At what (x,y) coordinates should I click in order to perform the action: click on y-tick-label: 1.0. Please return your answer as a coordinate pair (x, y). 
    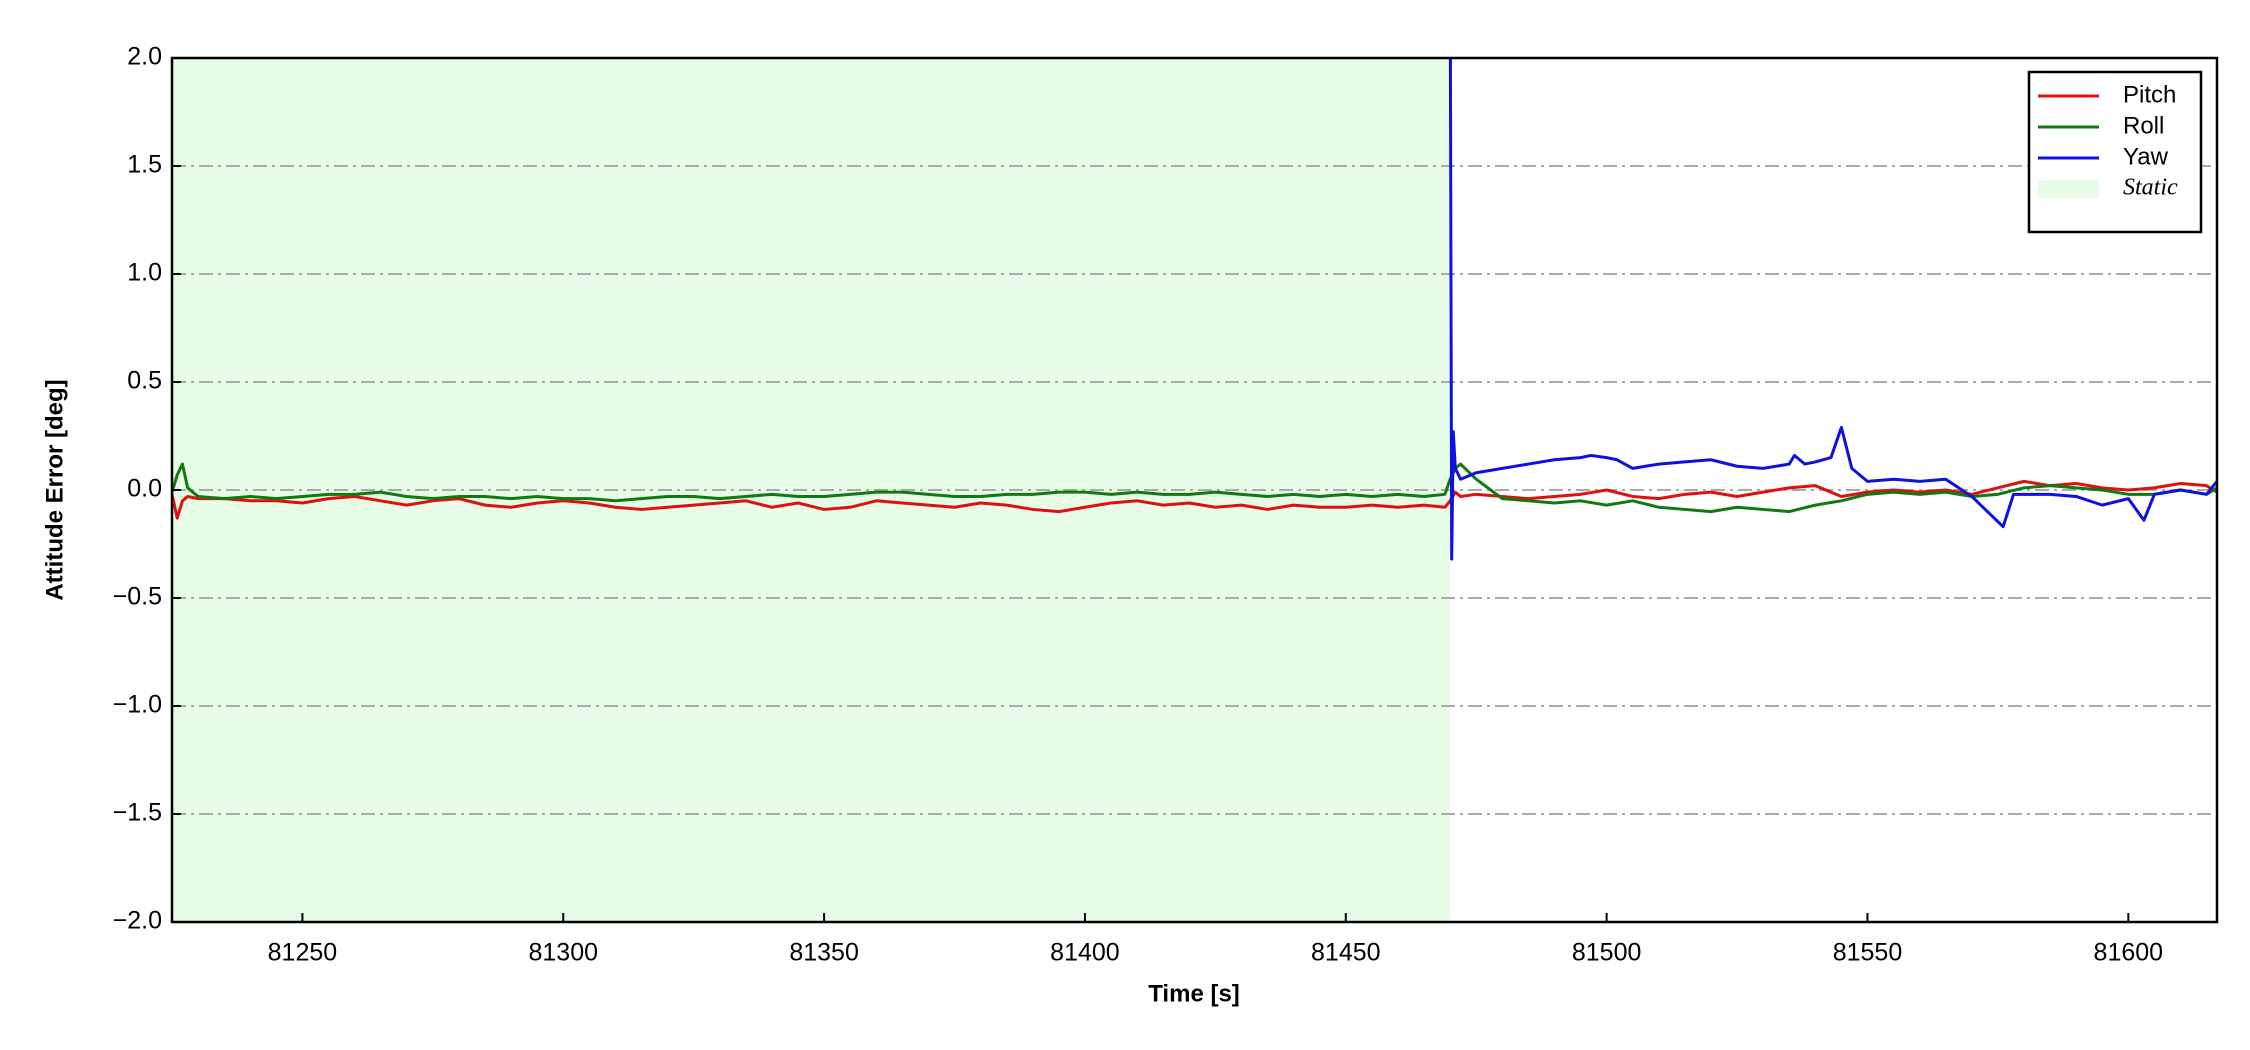
    Looking at the image, I should click on (144, 273).